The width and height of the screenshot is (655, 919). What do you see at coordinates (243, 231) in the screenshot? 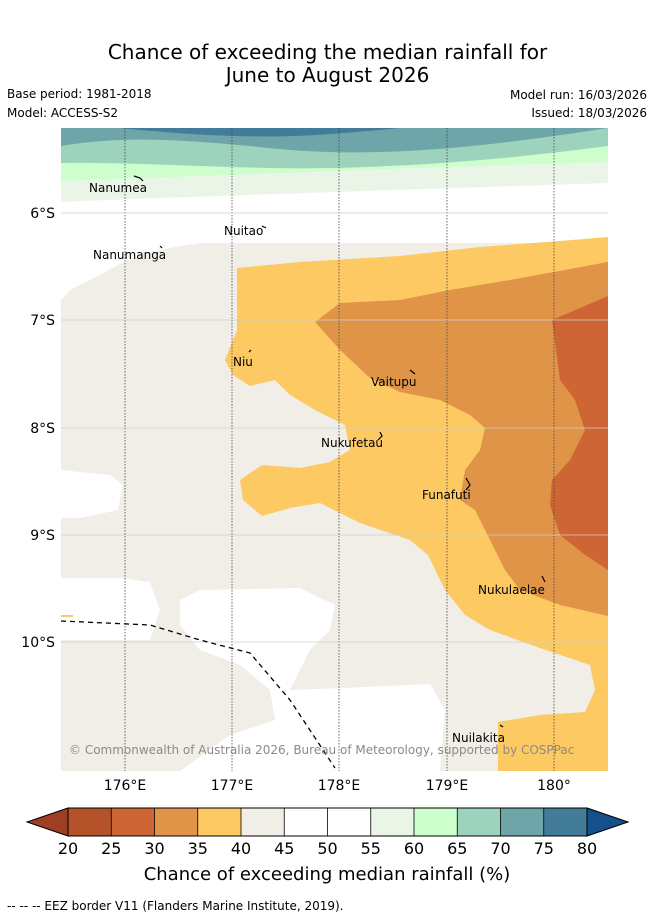
I see `place-label-nuitao: Nuitao` at bounding box center [243, 231].